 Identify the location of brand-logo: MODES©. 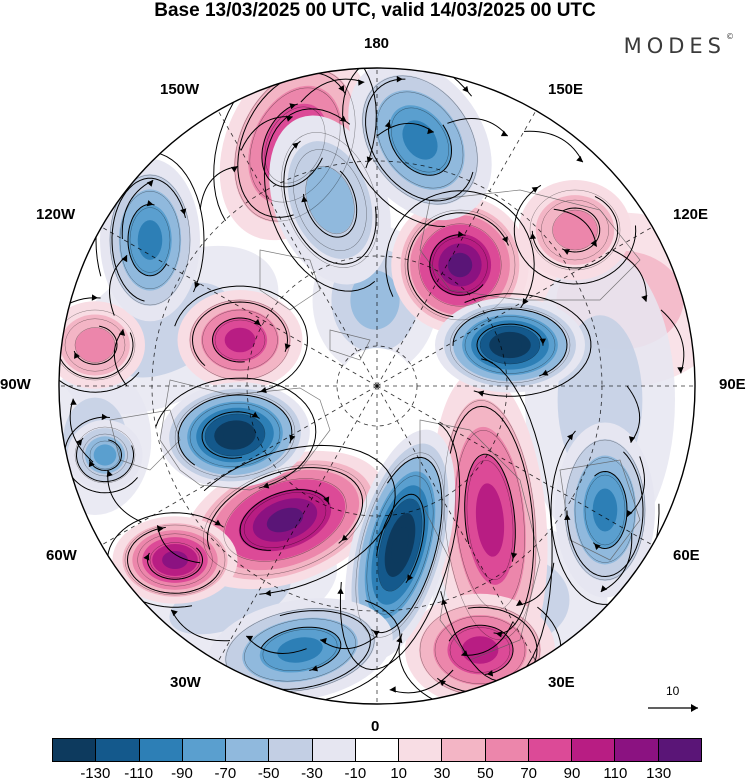
(678, 45).